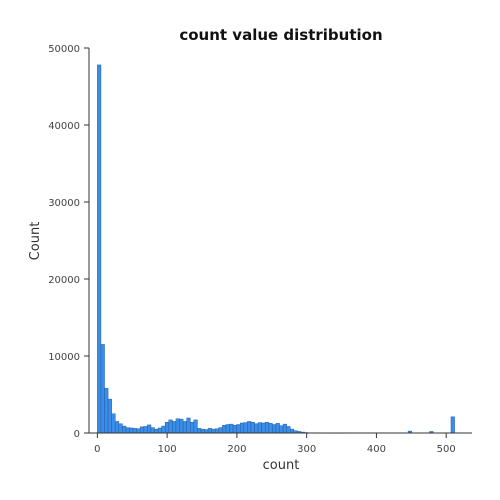 The height and width of the screenshot is (500, 500). I want to click on chart-title: count value distribution, so click(280, 35).